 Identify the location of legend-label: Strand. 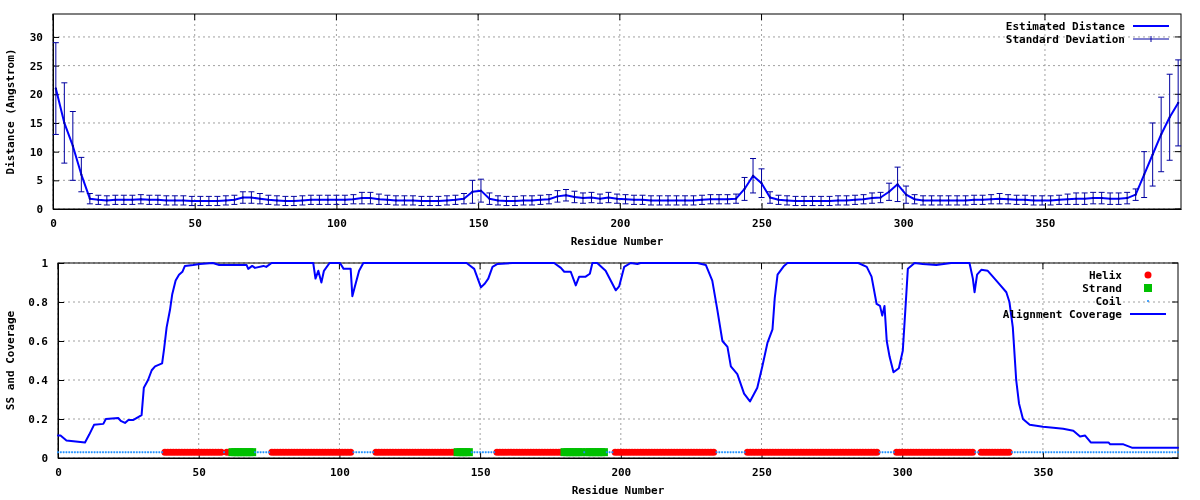
(1102, 288).